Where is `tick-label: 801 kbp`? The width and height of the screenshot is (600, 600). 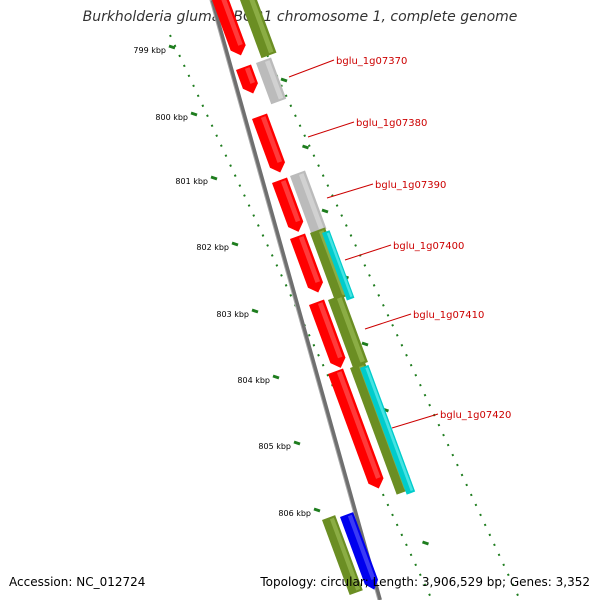 tick-label: 801 kbp is located at coordinates (191, 181).